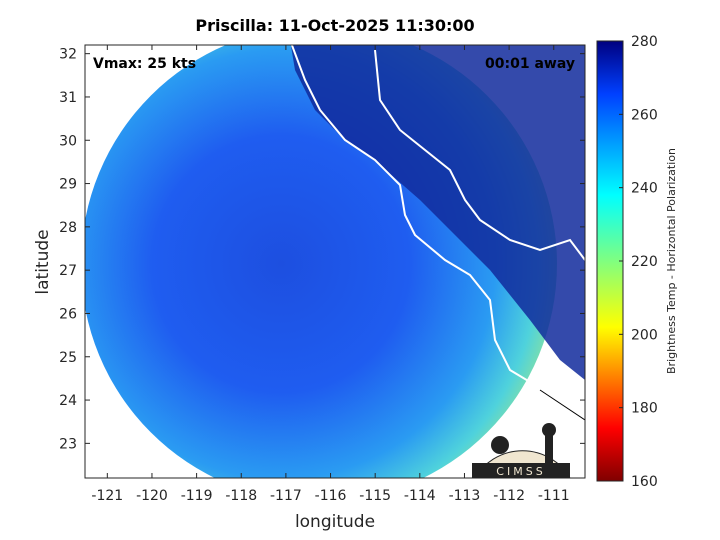 The width and height of the screenshot is (720, 540). I want to click on colorbar-tick-label: 180, so click(644, 409).